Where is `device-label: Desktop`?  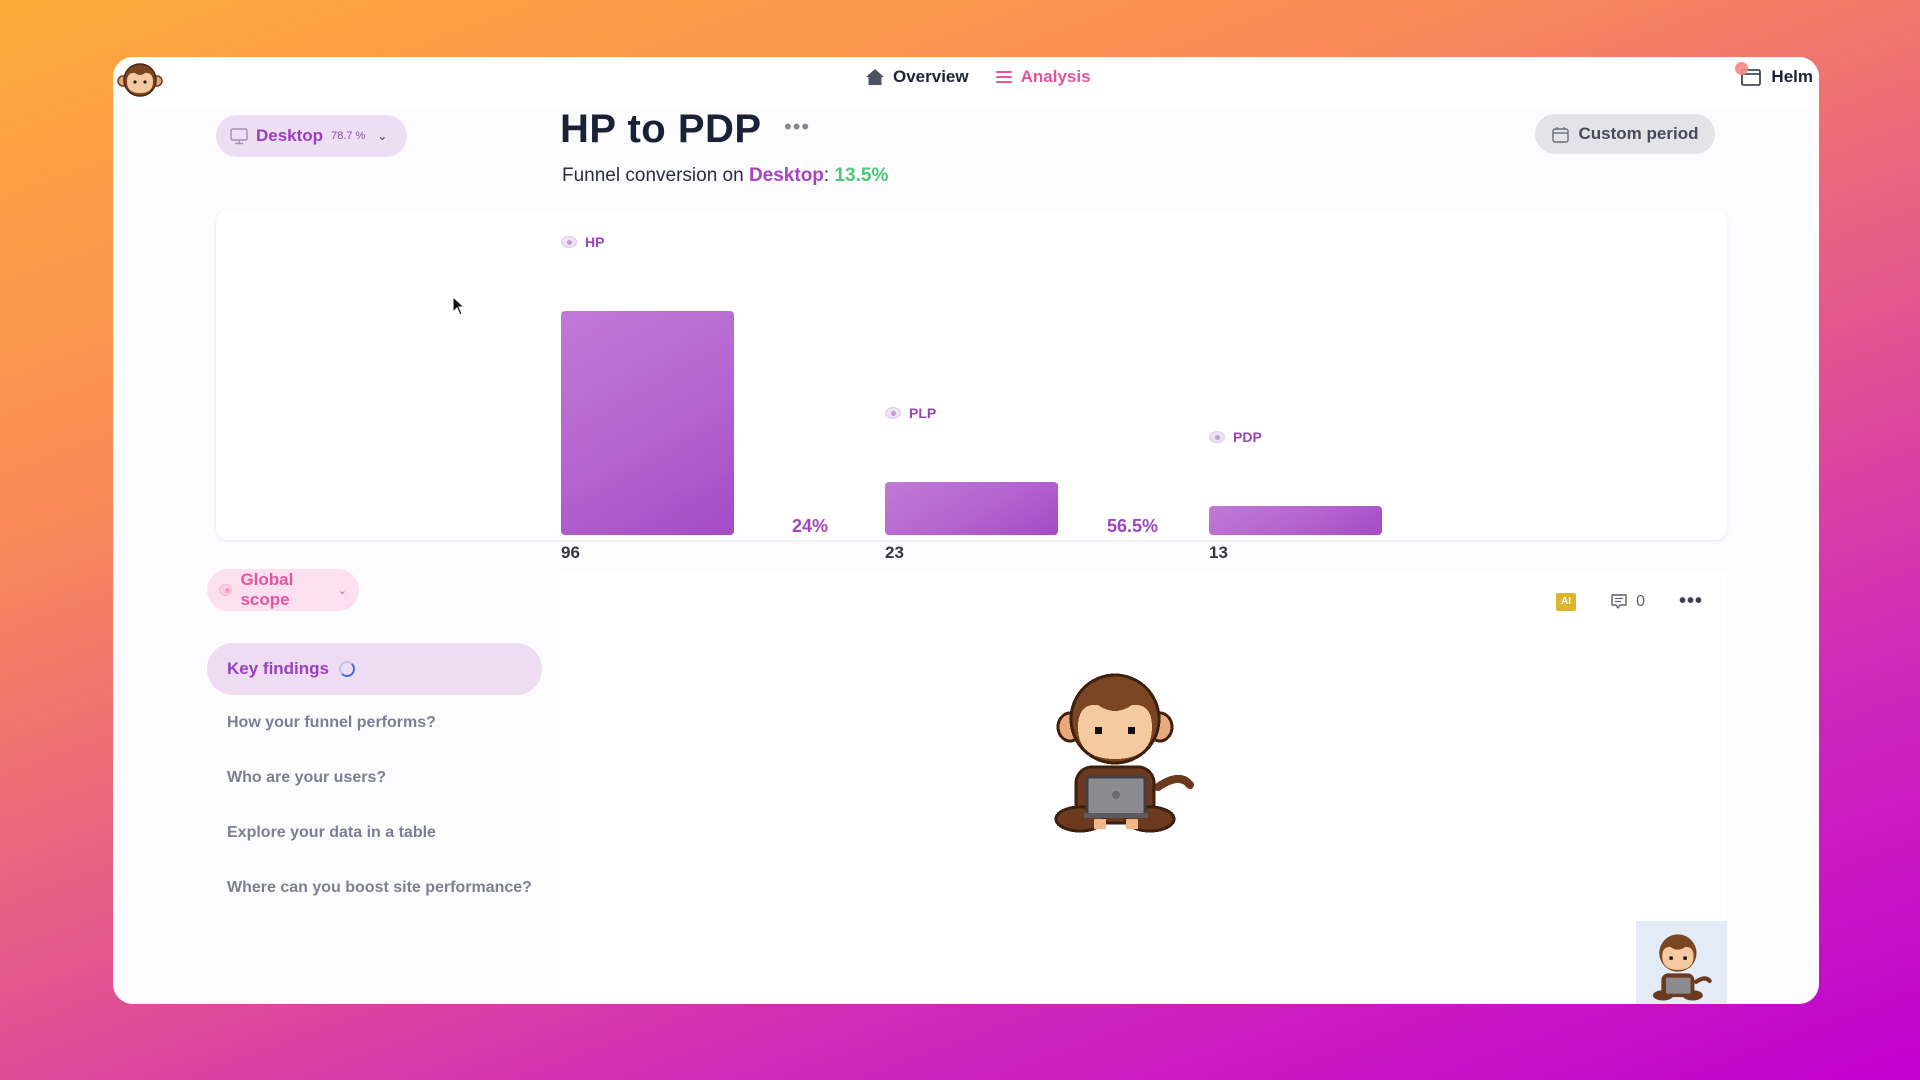
device-label: Desktop is located at coordinates (290, 135).